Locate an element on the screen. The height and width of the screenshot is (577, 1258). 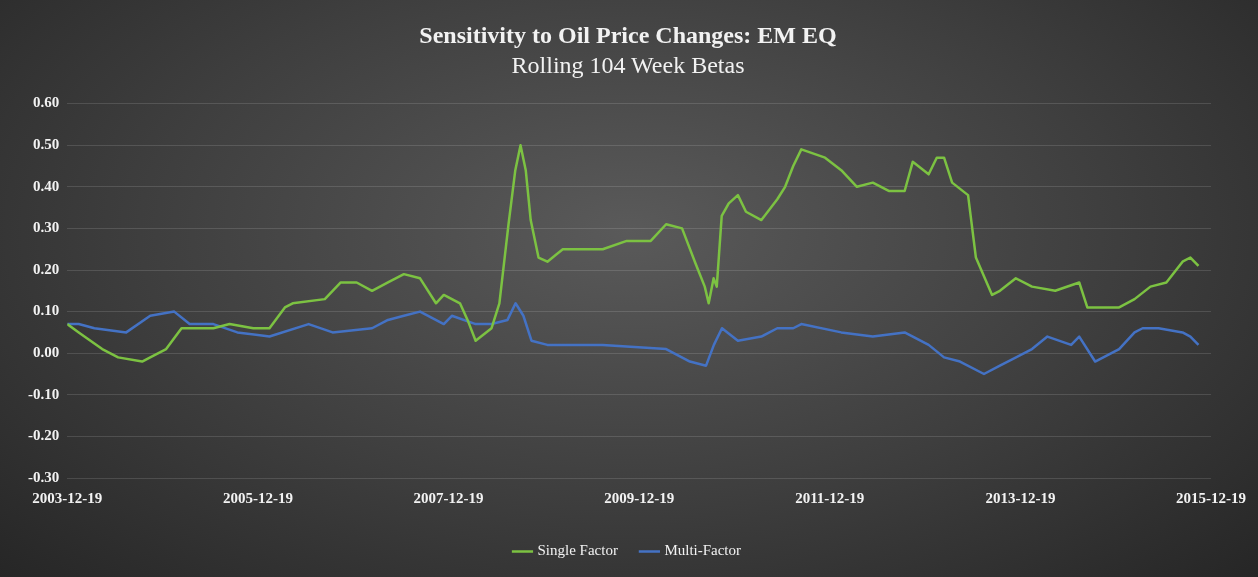
y-tick-label: 0.50 is located at coordinates (46, 144).